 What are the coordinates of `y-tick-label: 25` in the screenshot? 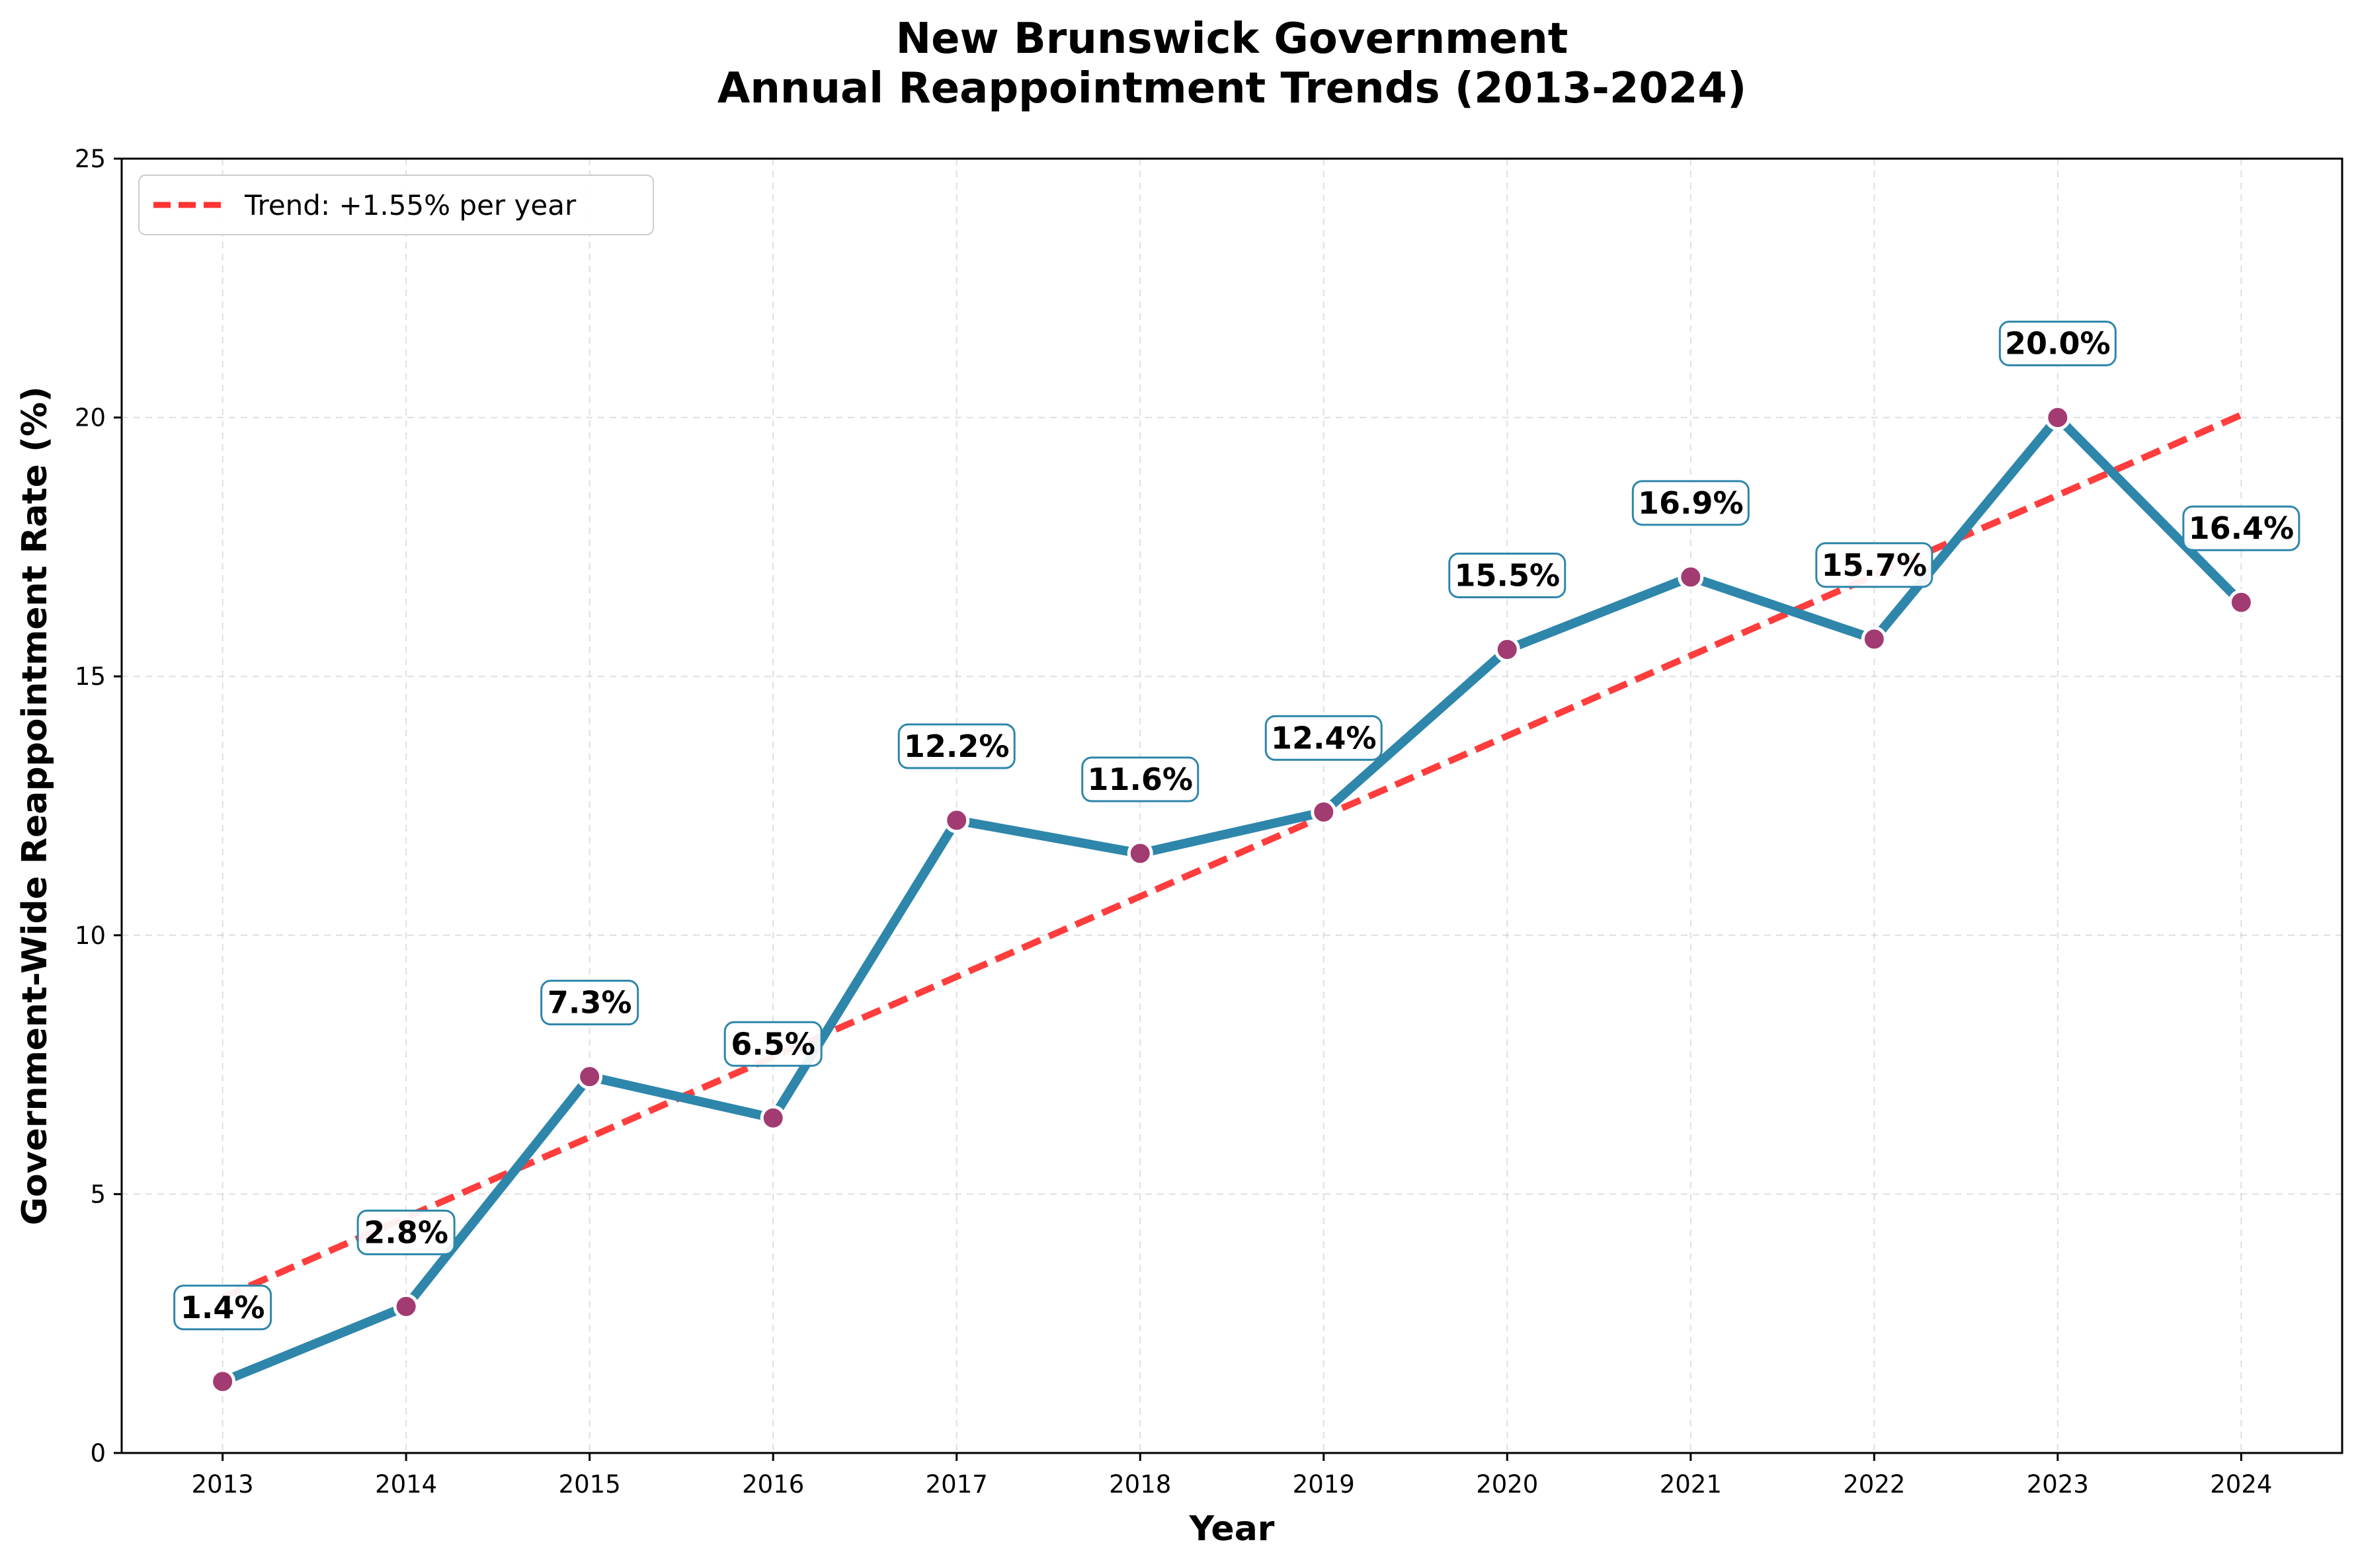 It's located at (90, 159).